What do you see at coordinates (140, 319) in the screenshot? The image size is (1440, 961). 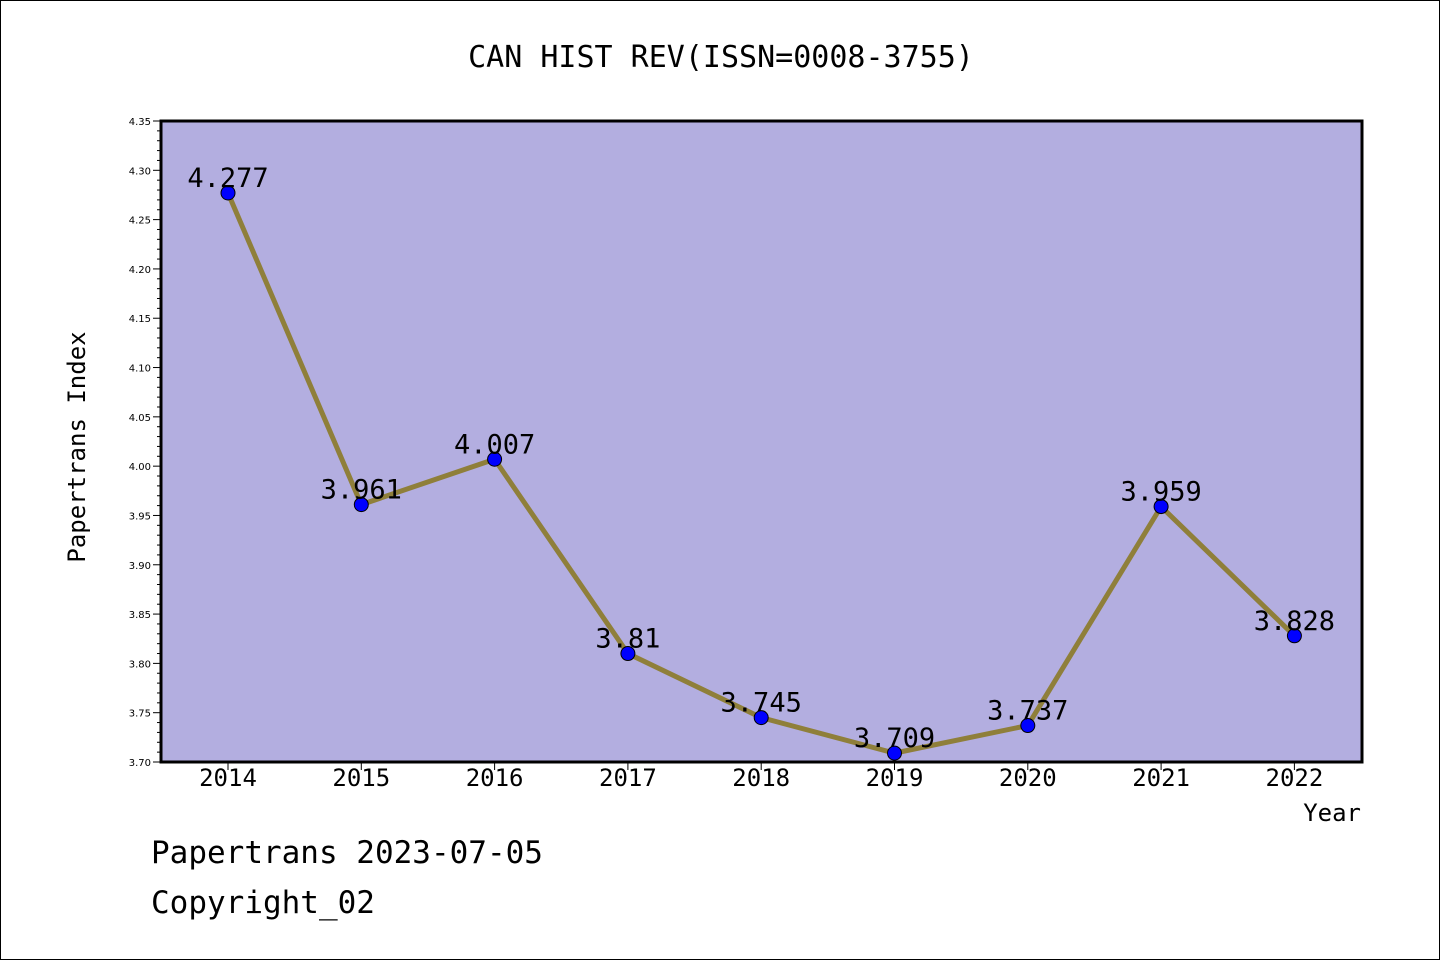 I see `y-tick-label: 4.15` at bounding box center [140, 319].